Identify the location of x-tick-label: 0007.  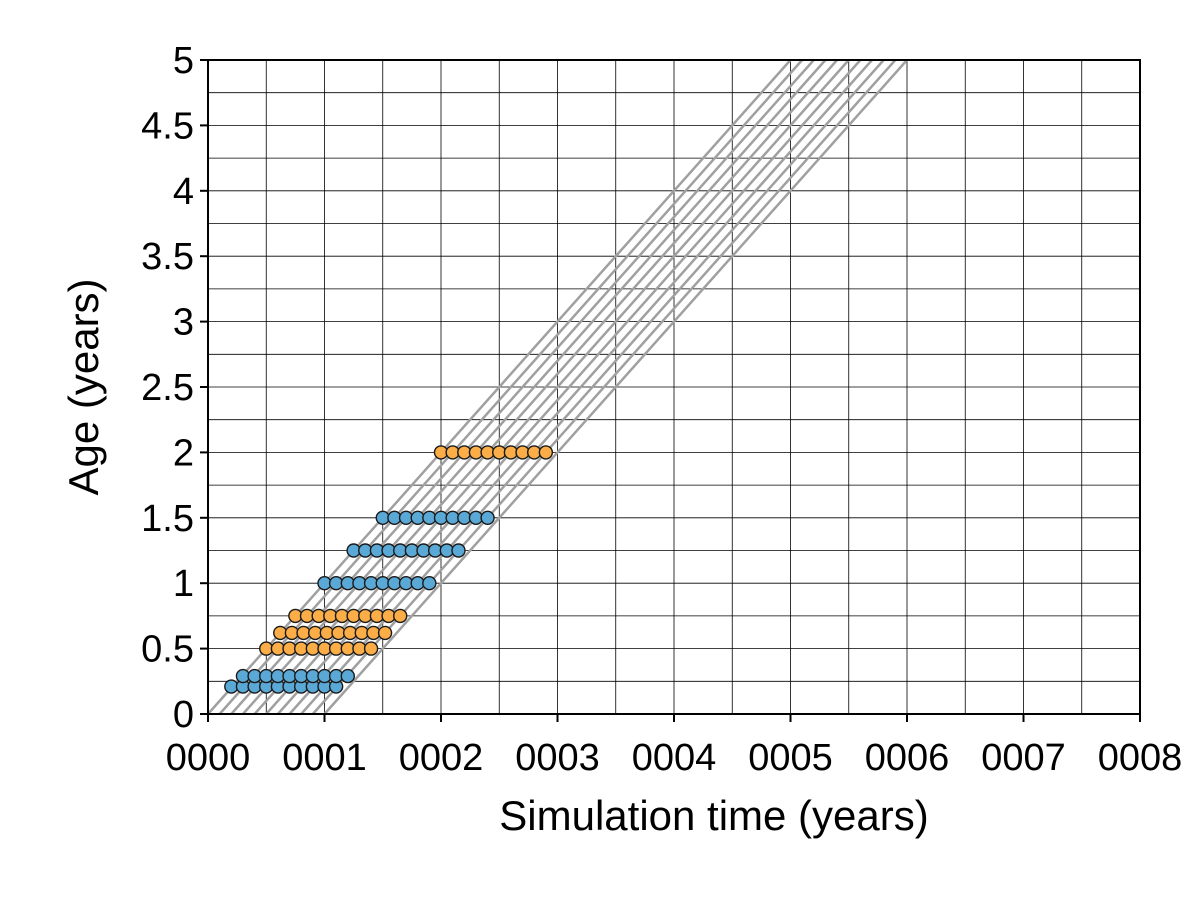
(1023, 758).